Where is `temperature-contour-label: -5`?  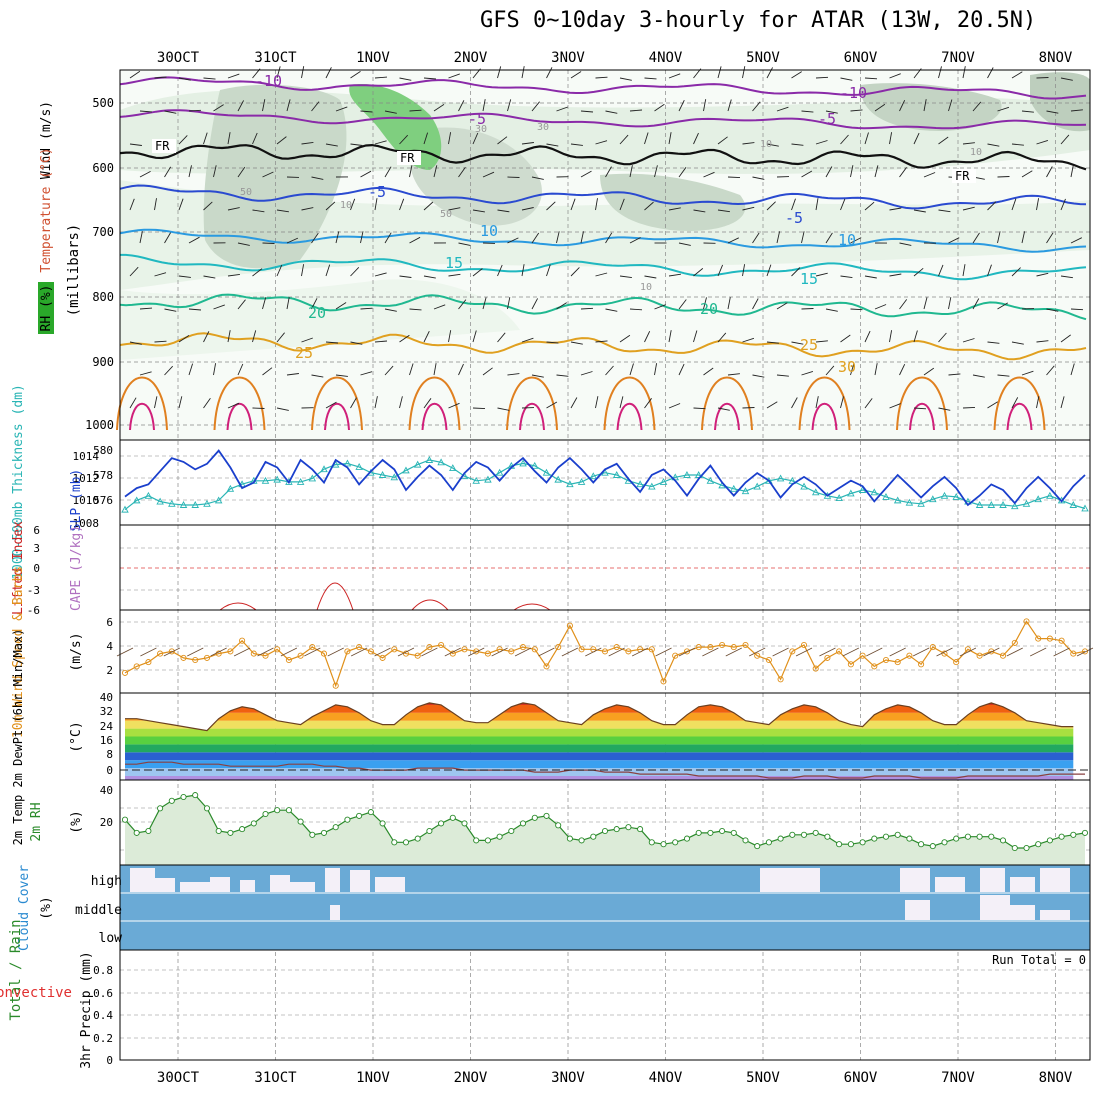 temperature-contour-label: -5 is located at coordinates (477, 119).